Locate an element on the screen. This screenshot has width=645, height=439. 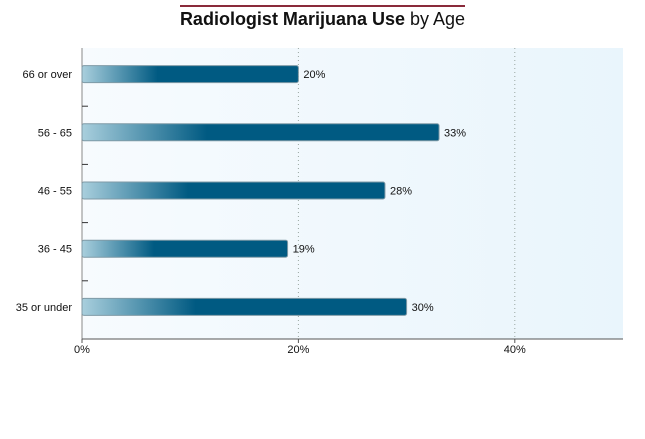
category-label: 35 or under is located at coordinates (44, 308).